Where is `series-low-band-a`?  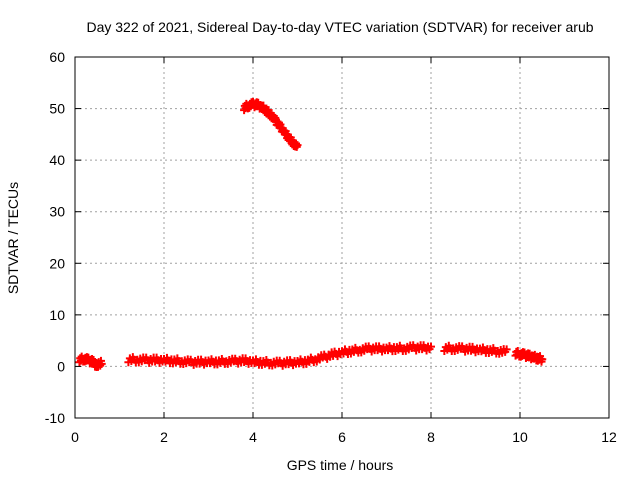
series-low-band-a is located at coordinates (90, 361).